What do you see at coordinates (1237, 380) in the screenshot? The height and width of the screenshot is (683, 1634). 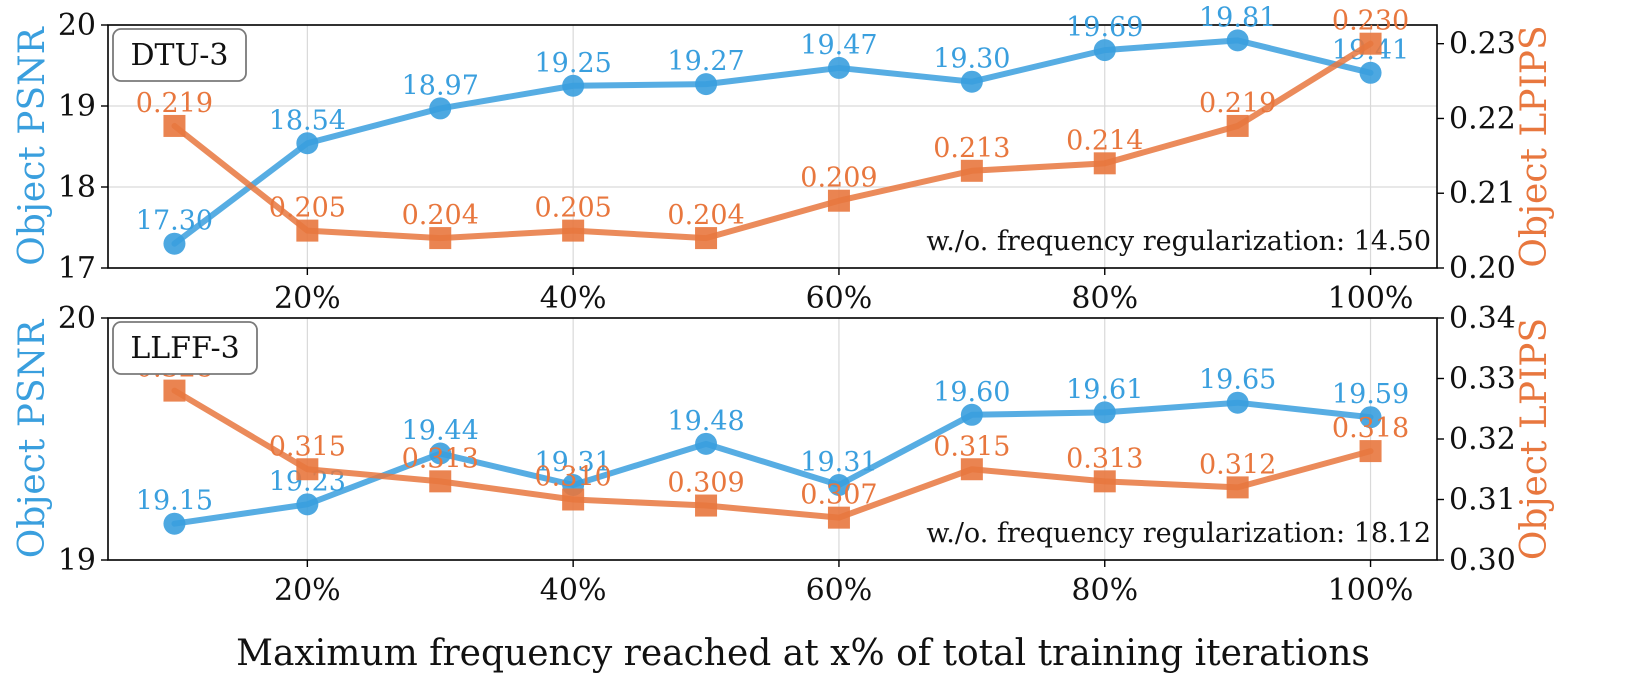 I see `psnr-data-label: 19.65` at bounding box center [1237, 380].